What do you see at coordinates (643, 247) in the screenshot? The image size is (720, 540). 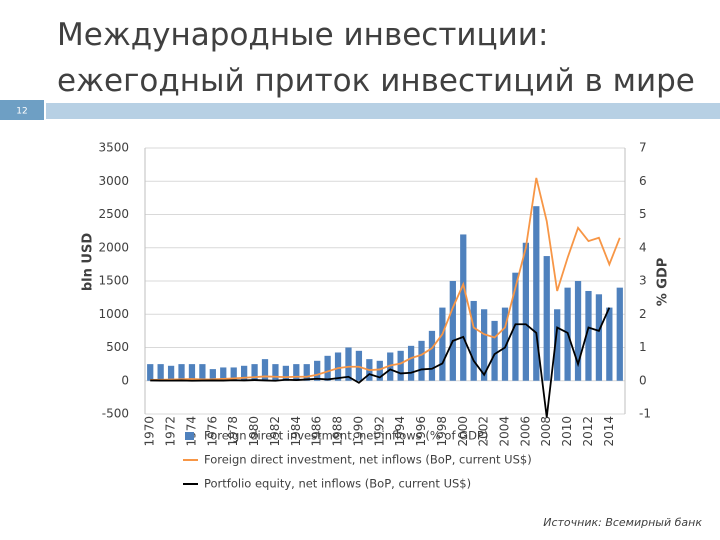 I see `y2-tick-label: 4` at bounding box center [643, 247].